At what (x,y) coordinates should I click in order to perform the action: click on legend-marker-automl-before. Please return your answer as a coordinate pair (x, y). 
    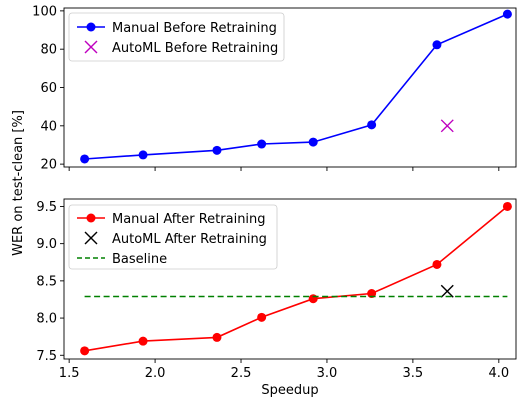
    Looking at the image, I should click on (91, 47).